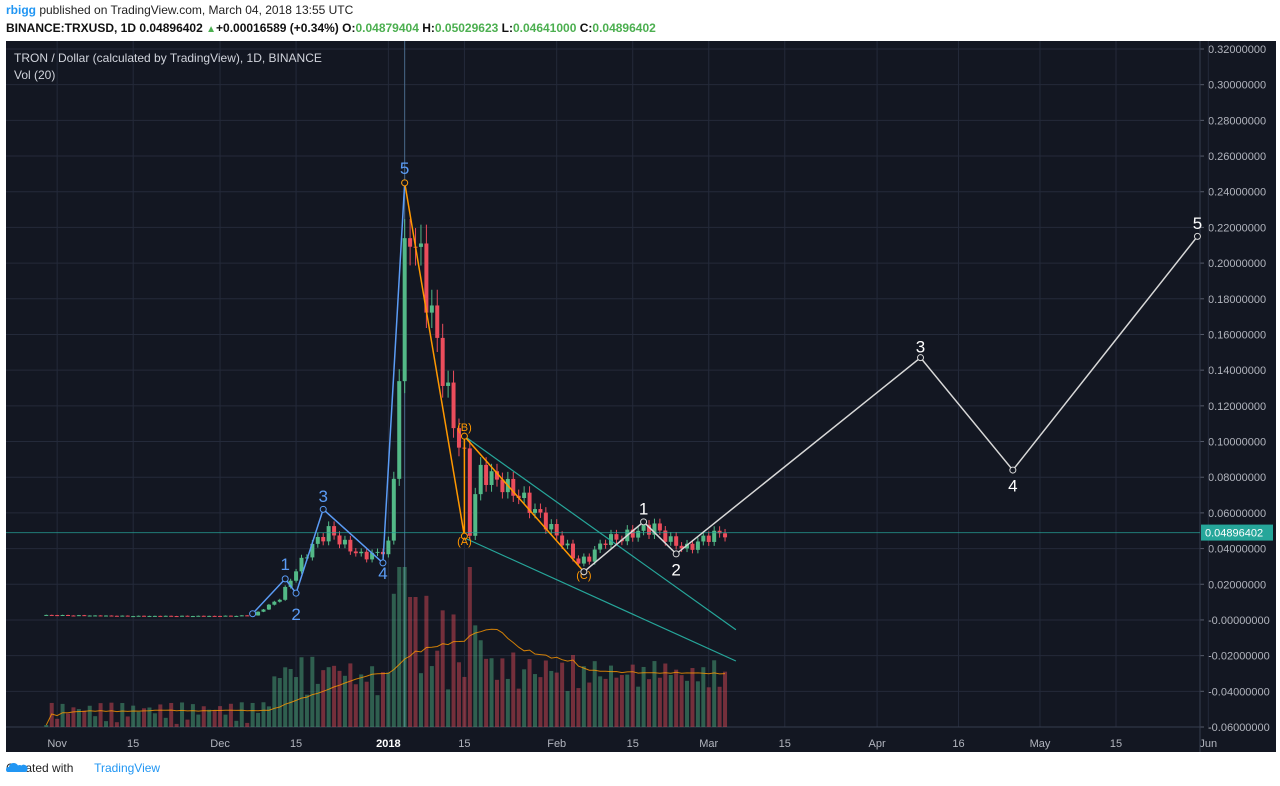 This screenshot has width=1280, height=786. I want to click on y-tick-label: 0.06000000, so click(1237, 514).